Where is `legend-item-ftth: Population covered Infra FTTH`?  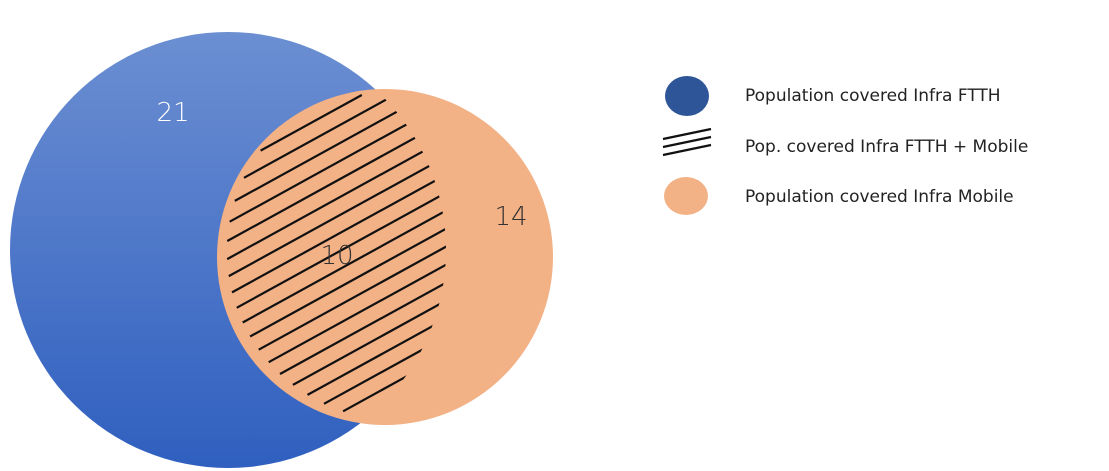
legend-item-ftth: Population covered Infra FTTH is located at coordinates (833, 96).